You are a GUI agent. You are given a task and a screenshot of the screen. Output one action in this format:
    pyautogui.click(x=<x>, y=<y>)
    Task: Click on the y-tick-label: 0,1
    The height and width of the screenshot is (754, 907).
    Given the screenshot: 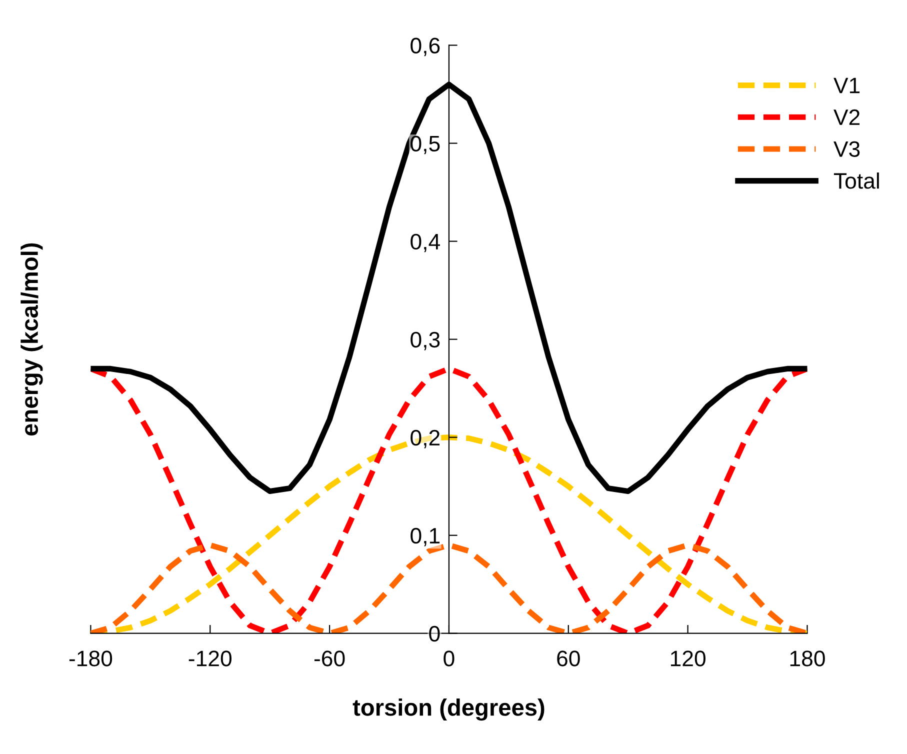 What is the action you would take?
    pyautogui.click(x=425, y=537)
    